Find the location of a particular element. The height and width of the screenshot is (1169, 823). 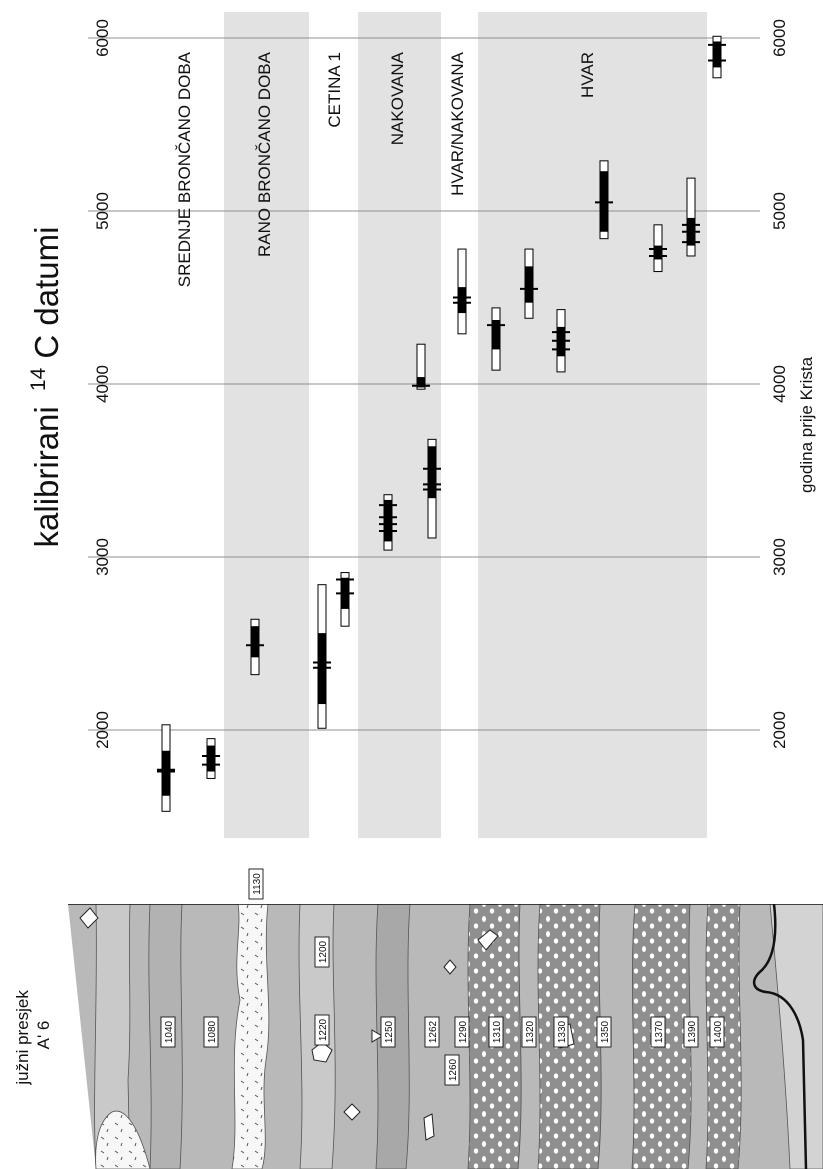

layer-tag: 1200 is located at coordinates (322, 952).